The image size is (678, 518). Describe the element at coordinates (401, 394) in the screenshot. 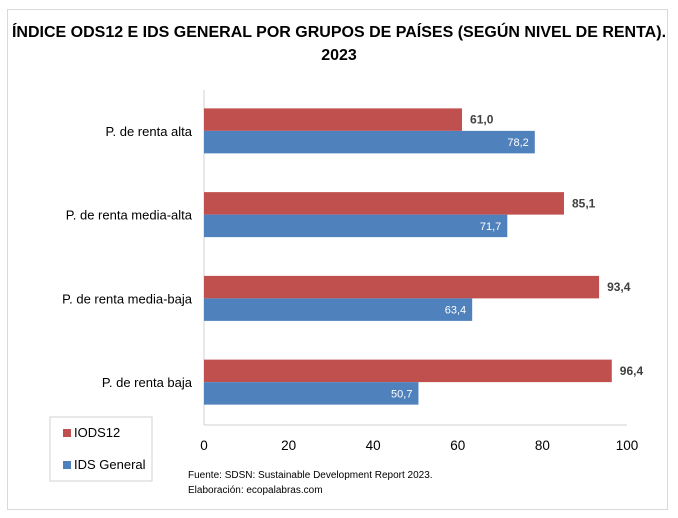

I see `data-label: 50,7` at that location.